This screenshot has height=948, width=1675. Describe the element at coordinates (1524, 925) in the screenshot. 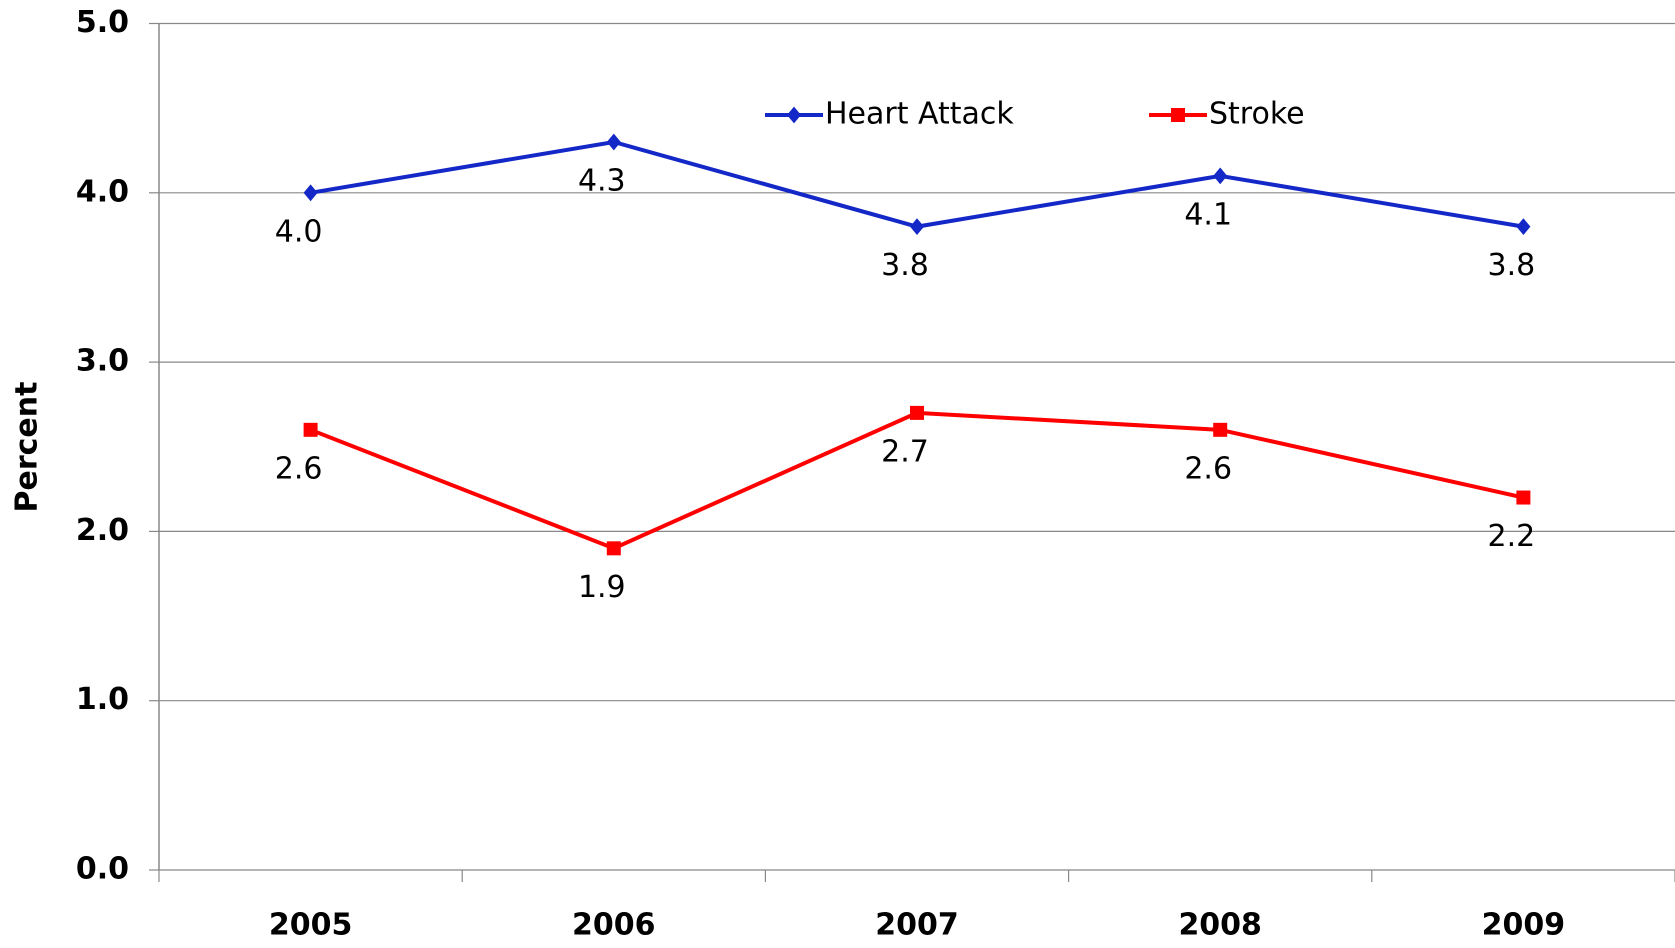

I see `x-tick-label: 2009` at that location.